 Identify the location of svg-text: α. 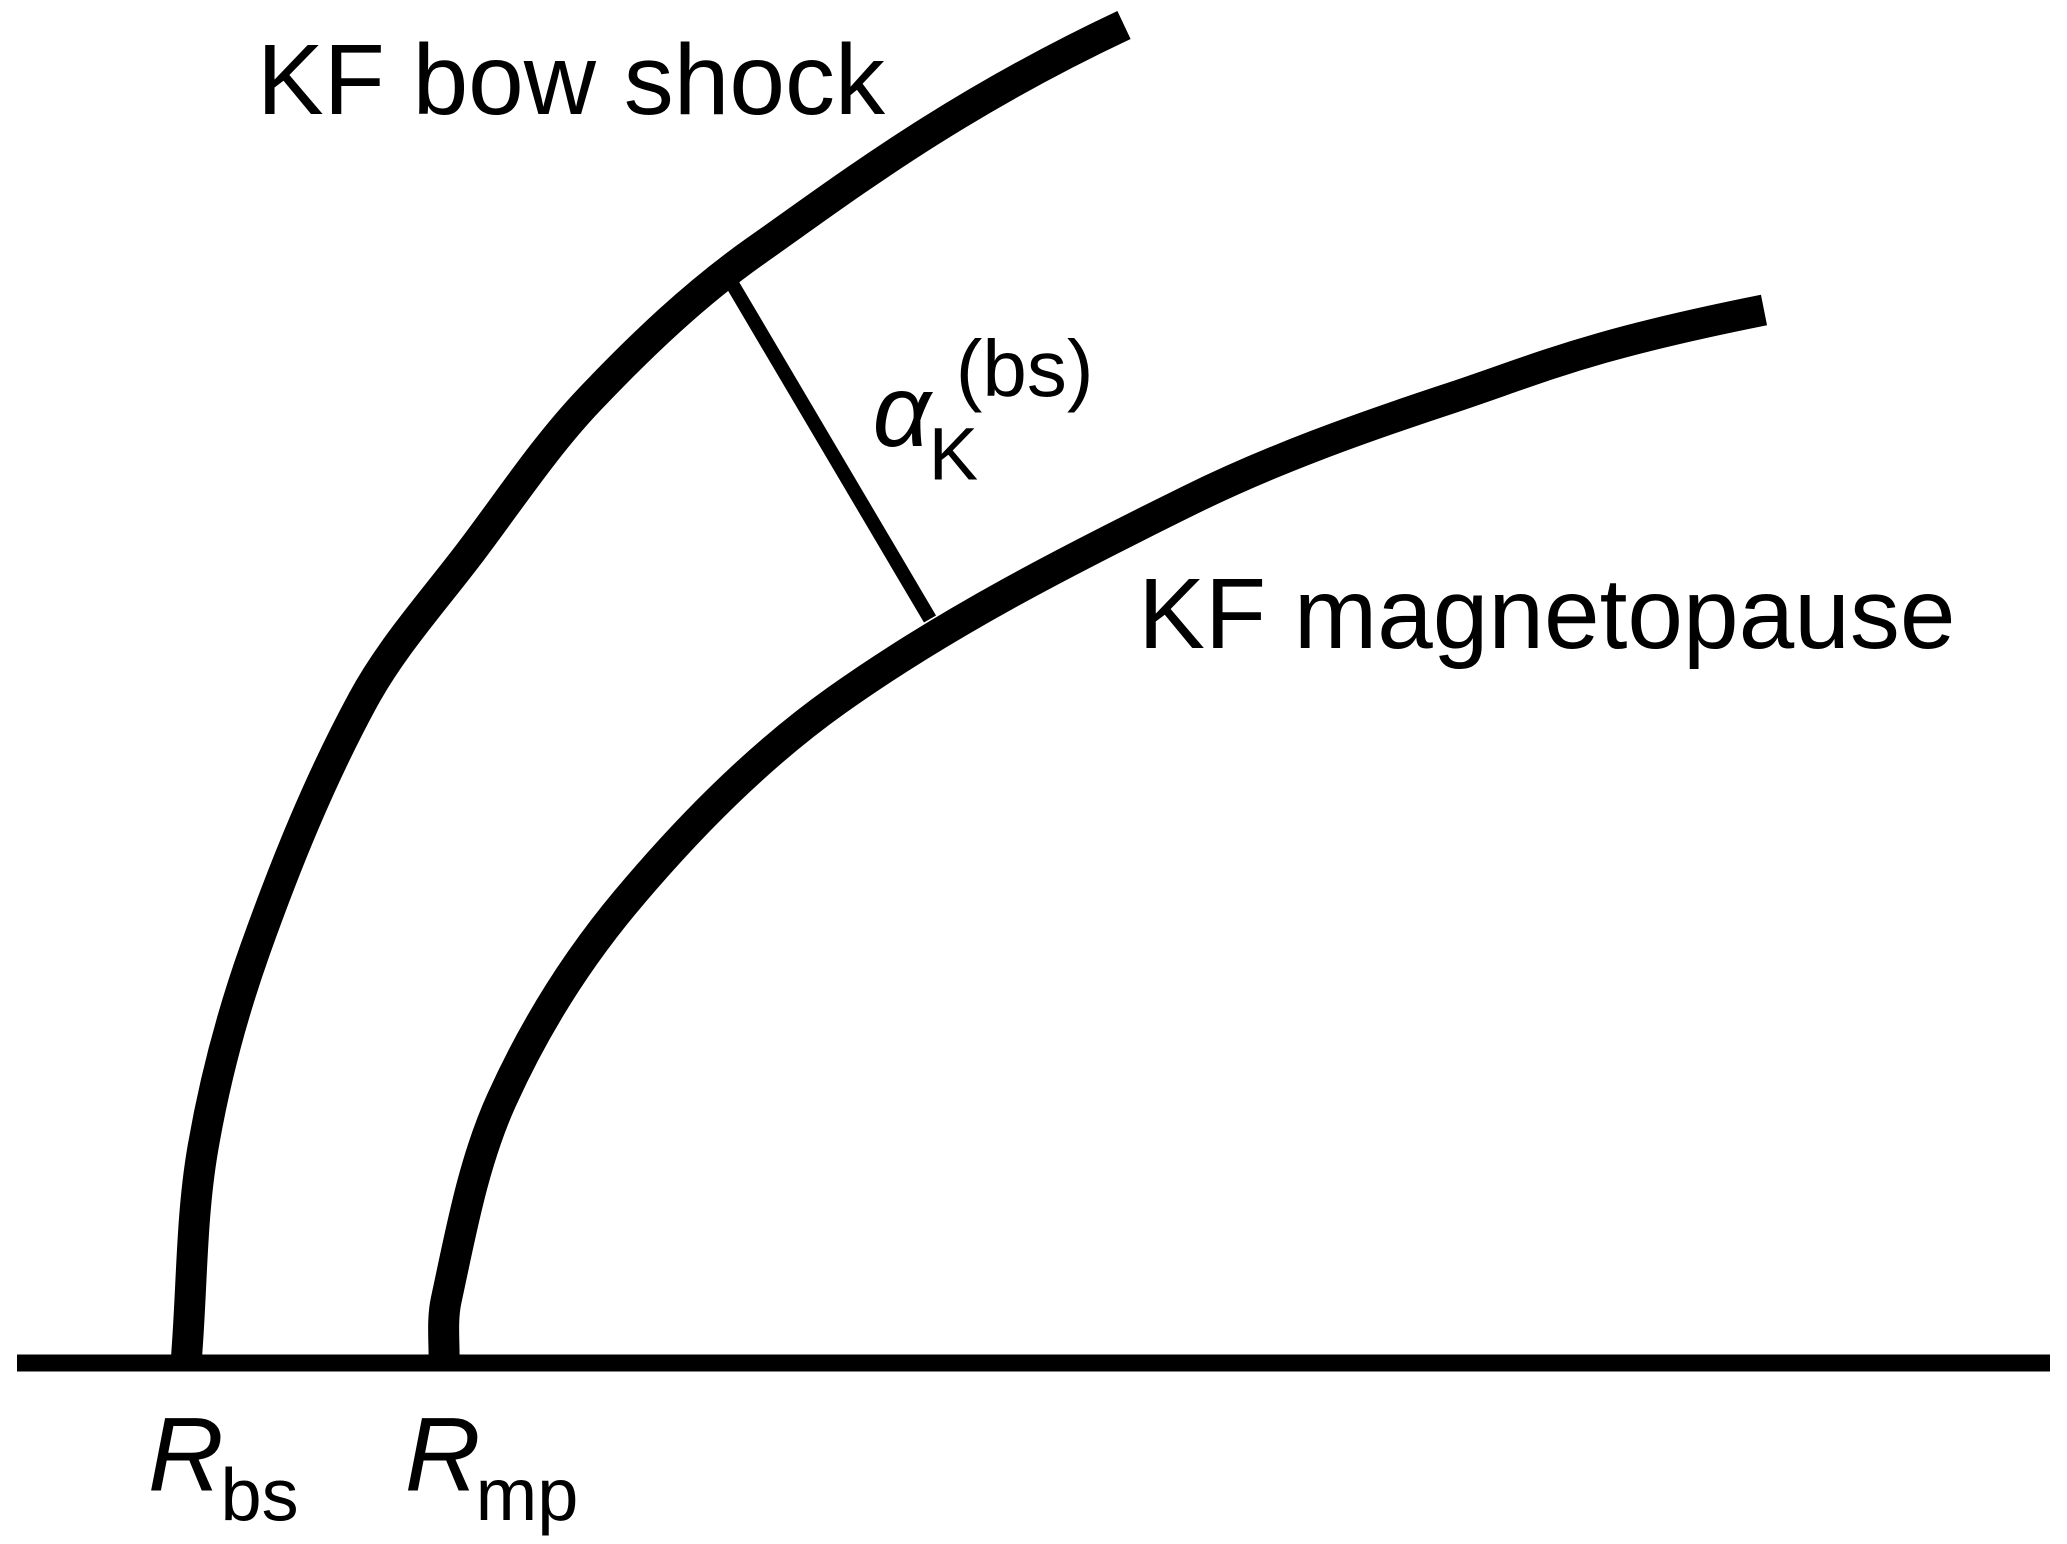
(903, 411).